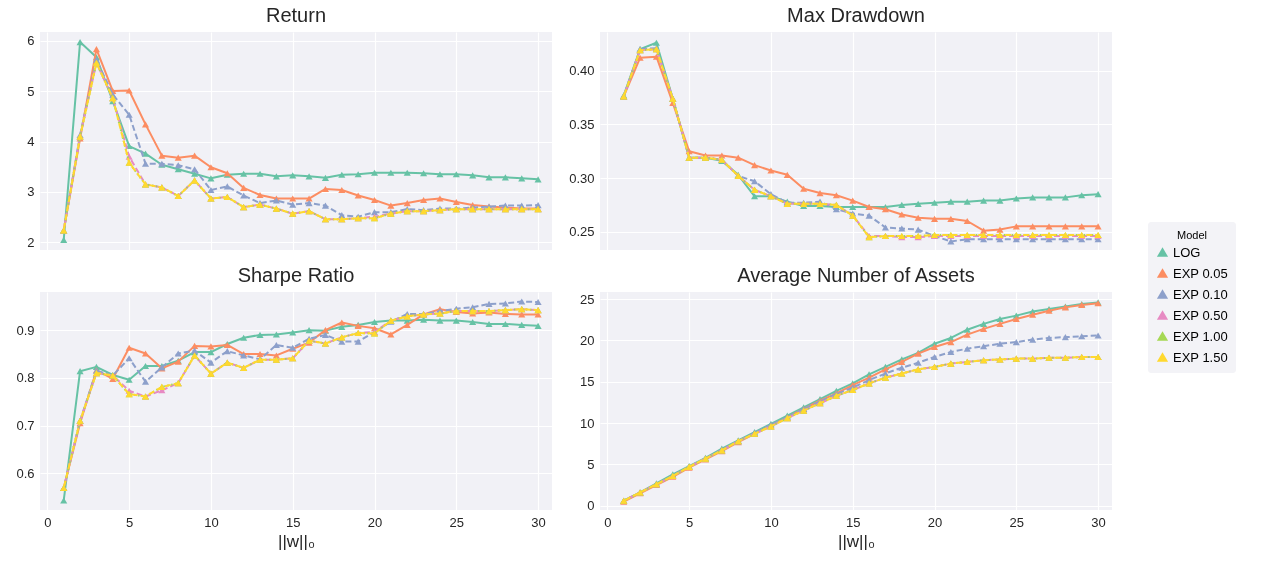 Image resolution: width=1268 pixels, height=567 pixels. Describe the element at coordinates (31, 41) in the screenshot. I see `y-tick-label: 6` at that location.